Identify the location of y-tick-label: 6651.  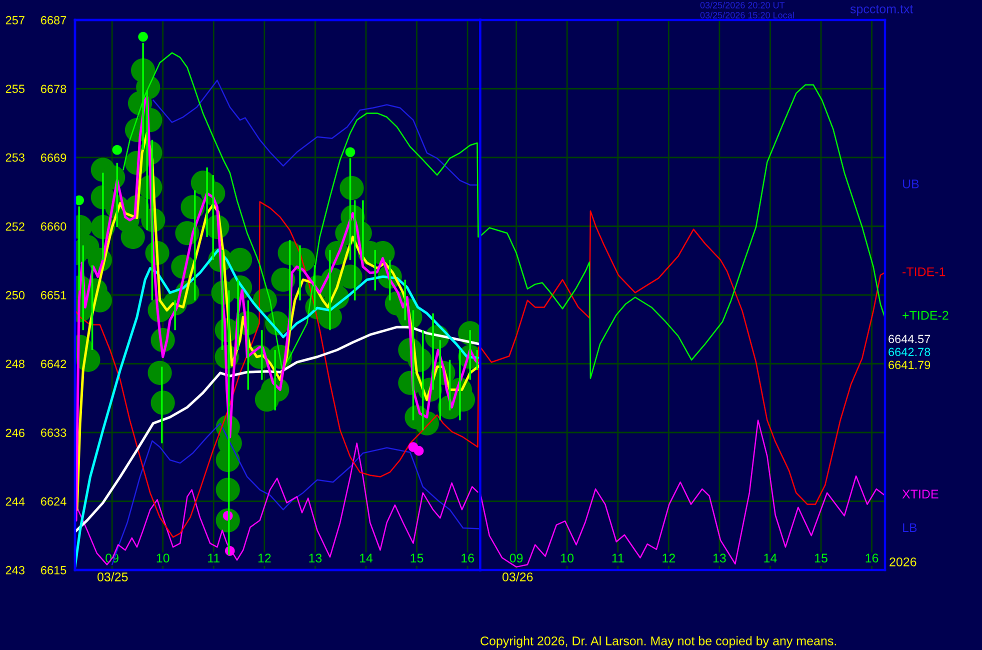
(53, 295).